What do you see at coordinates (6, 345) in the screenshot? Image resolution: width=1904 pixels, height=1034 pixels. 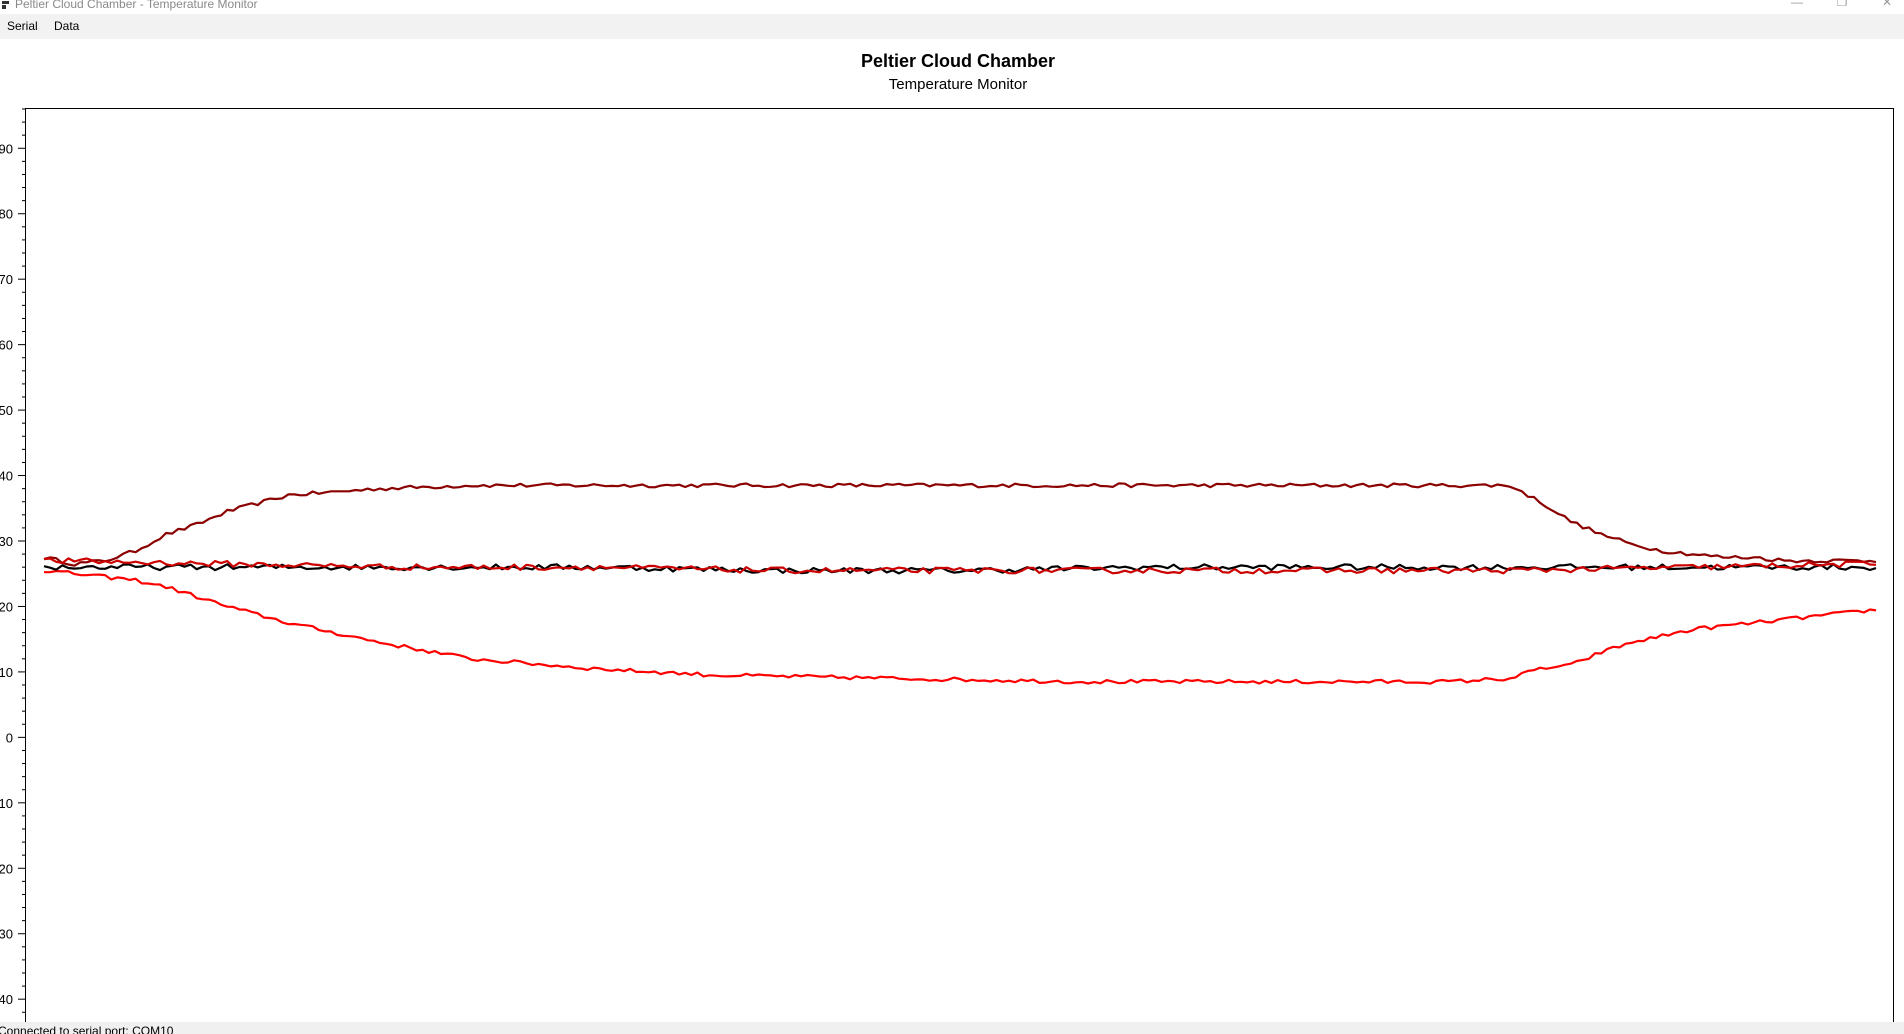 I see `y-tick-label: 60` at bounding box center [6, 345].